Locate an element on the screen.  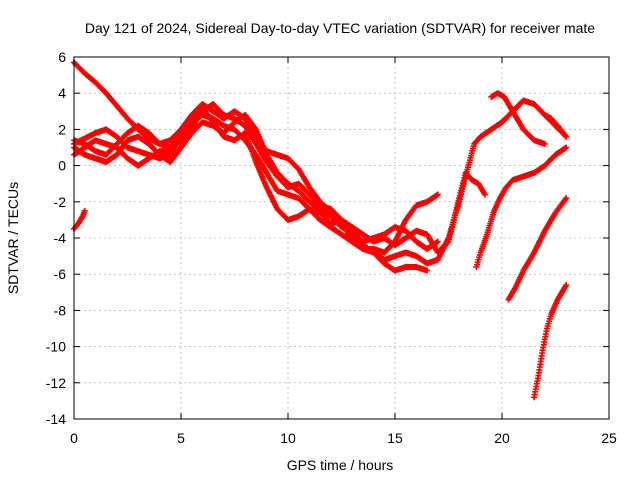
y-tick-label: -4 is located at coordinates (60, 238).